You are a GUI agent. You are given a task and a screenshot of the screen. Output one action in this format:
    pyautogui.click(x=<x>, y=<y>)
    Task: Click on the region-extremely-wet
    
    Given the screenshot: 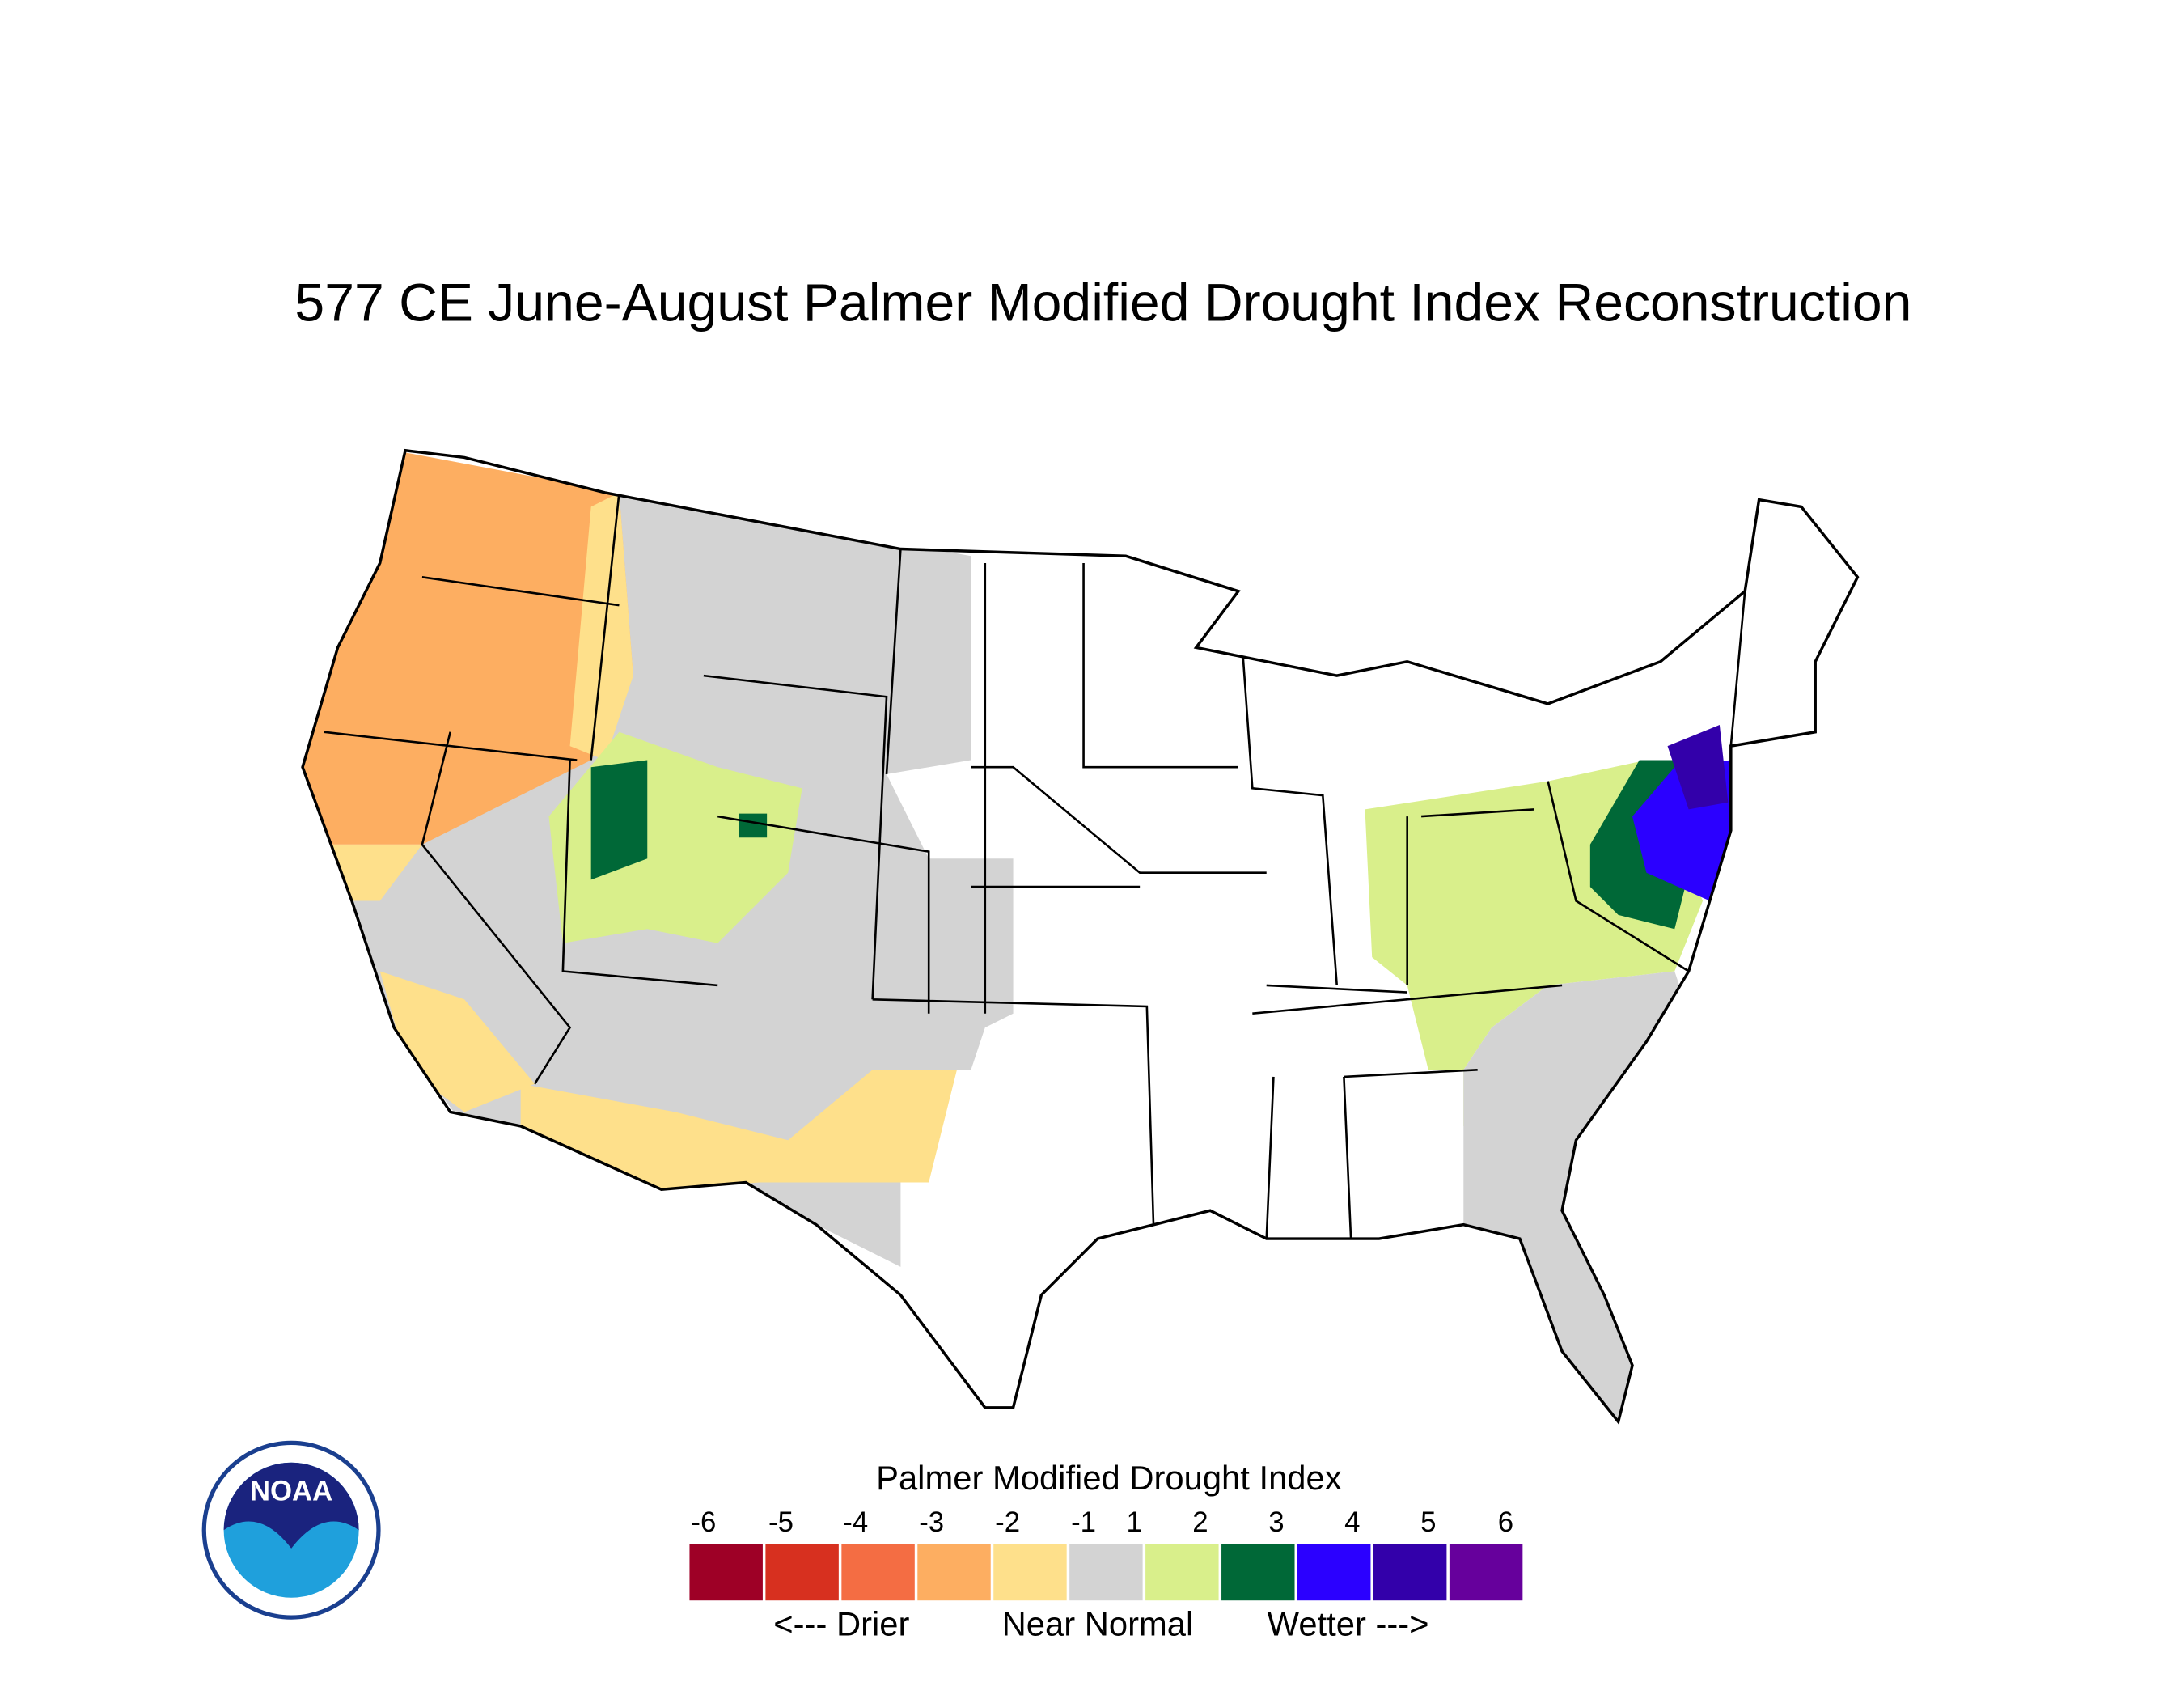 What is the action you would take?
    pyautogui.click(x=1698, y=767)
    